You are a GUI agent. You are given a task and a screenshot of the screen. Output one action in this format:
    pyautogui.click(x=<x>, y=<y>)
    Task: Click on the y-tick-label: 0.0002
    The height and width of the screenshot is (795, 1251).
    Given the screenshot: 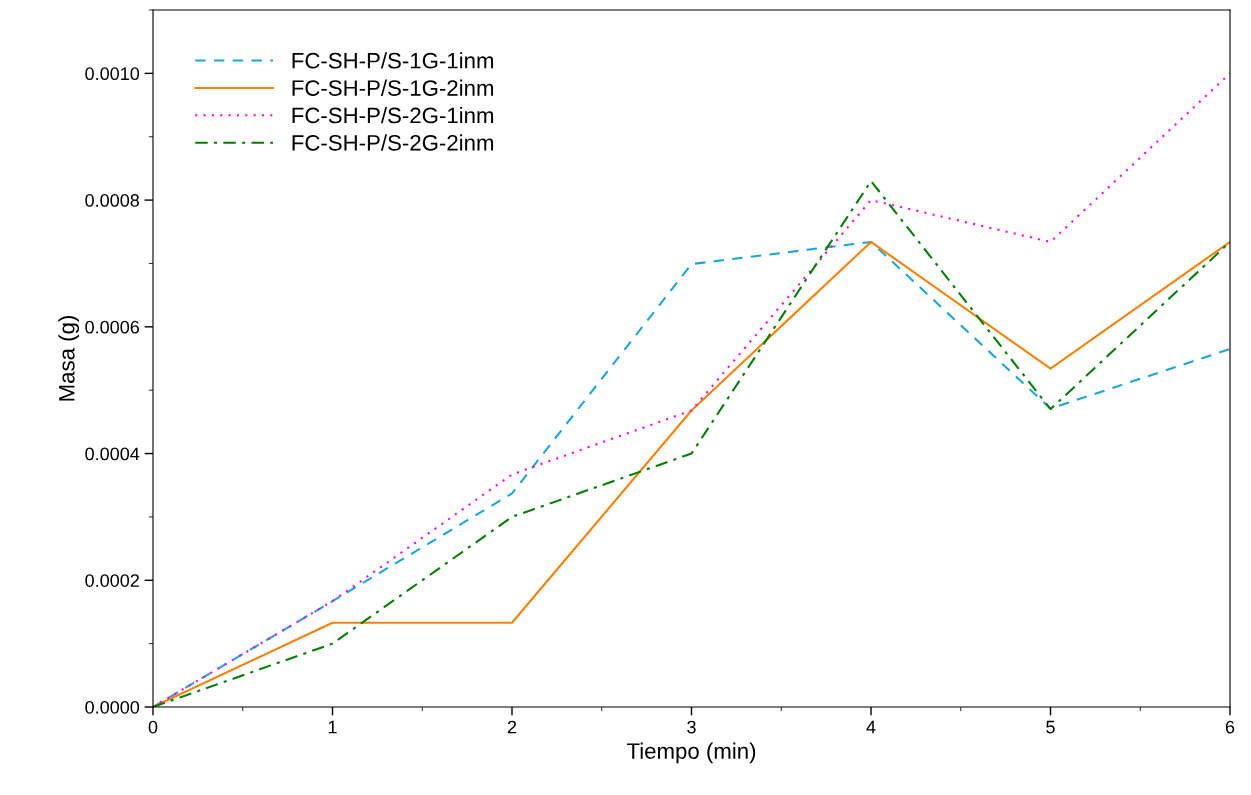 What is the action you would take?
    pyautogui.click(x=112, y=580)
    